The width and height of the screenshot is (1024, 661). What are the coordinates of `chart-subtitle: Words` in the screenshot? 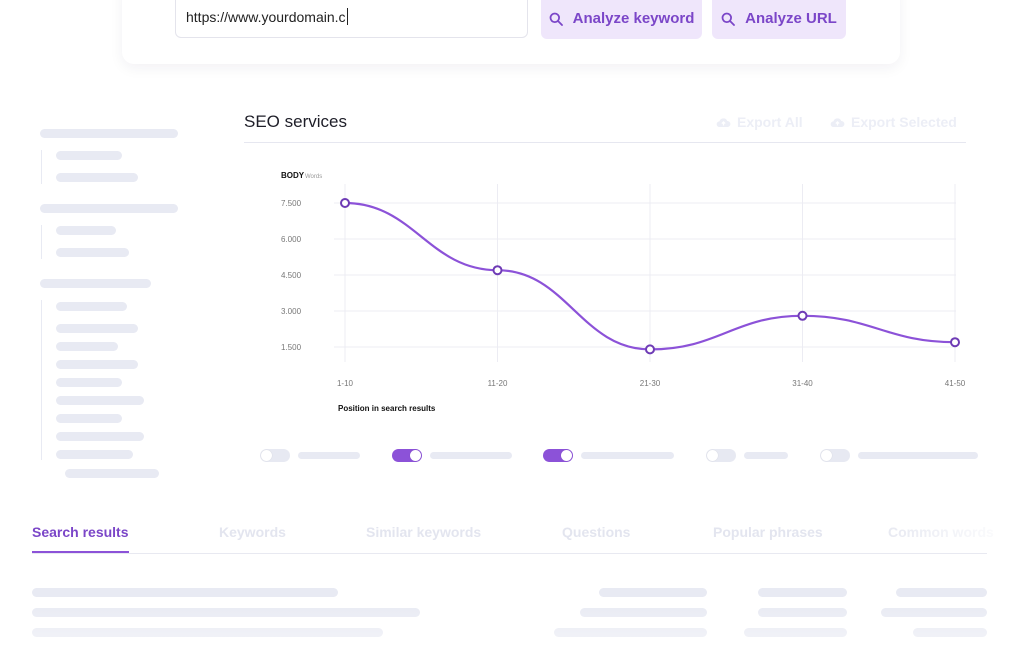 It's located at (313, 177).